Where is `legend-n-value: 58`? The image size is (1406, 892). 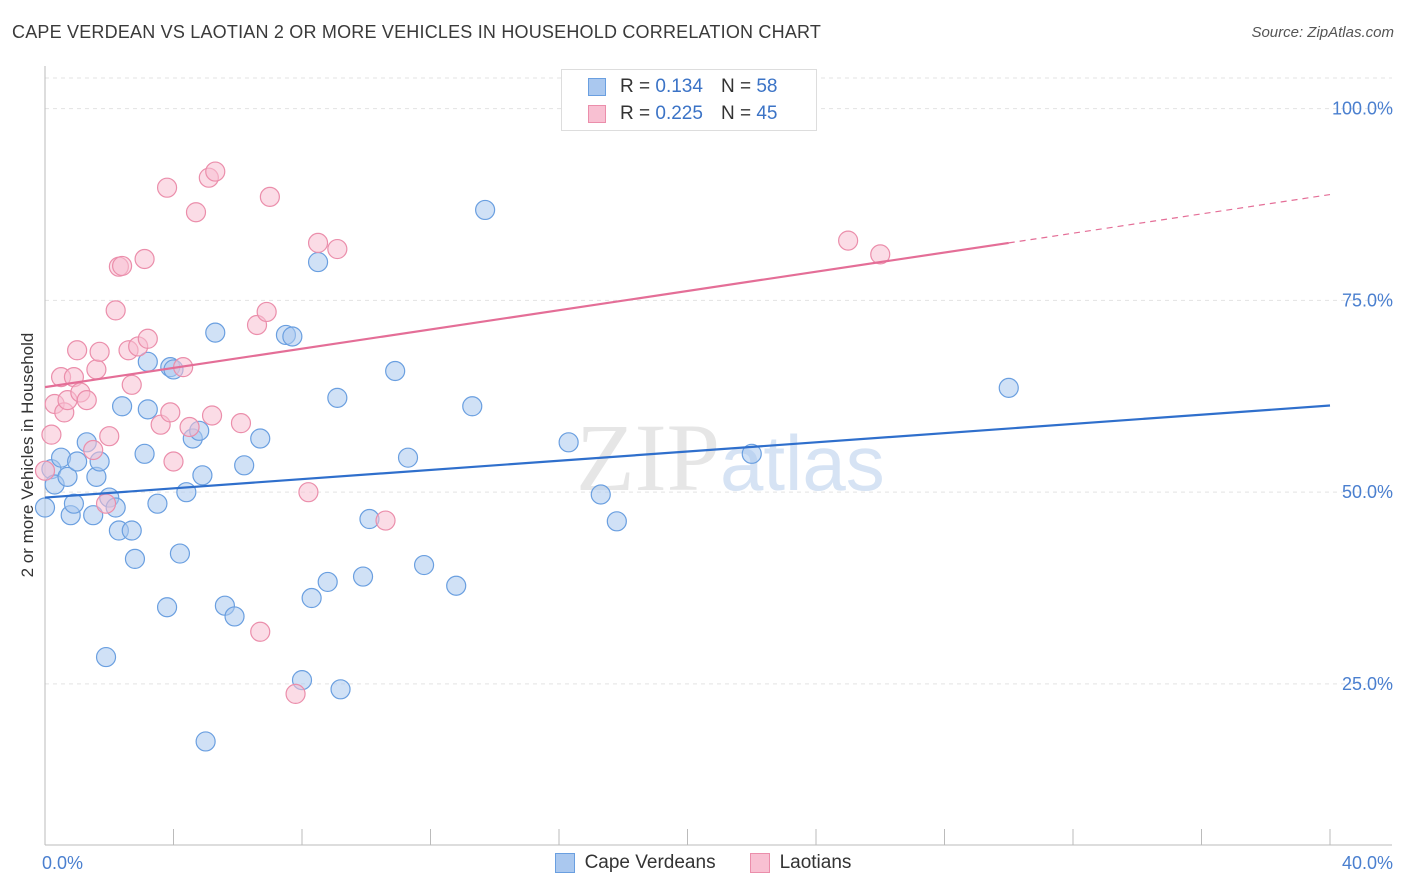
legend-n-value: 58 is located at coordinates (767, 86).